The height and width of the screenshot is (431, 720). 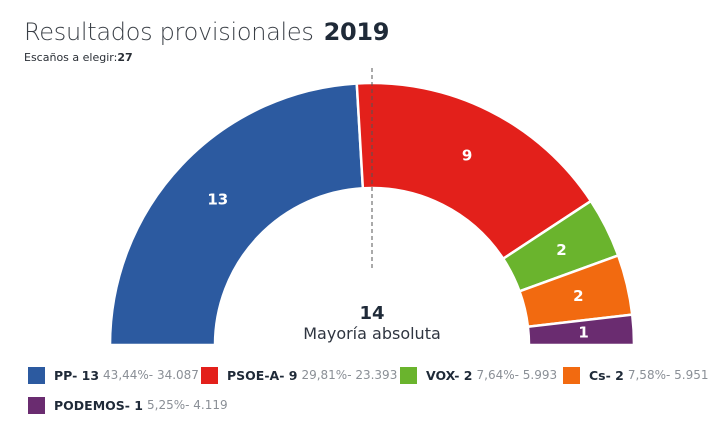 I want to click on legend-name: VOX- 2, so click(x=449, y=375).